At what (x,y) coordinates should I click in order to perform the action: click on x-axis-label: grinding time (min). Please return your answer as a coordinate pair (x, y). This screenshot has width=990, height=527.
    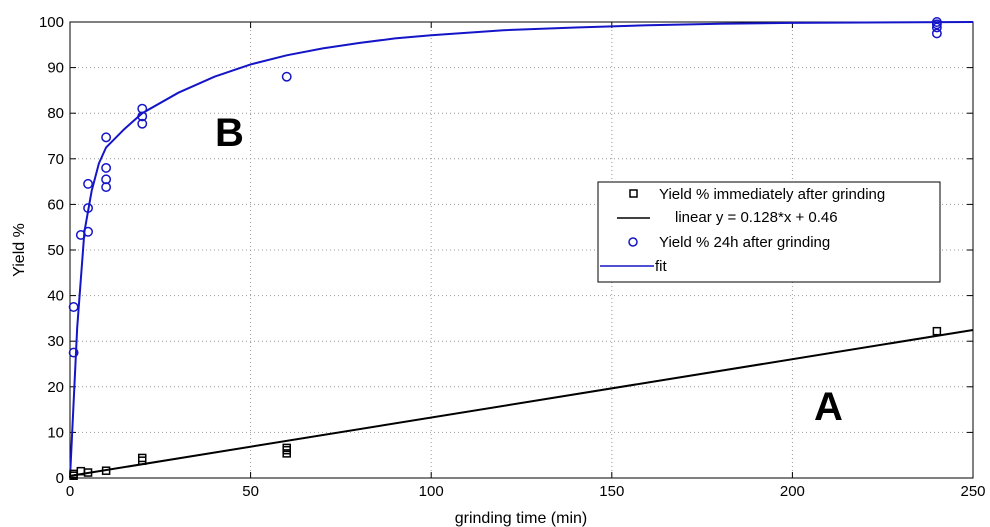
    Looking at the image, I should click on (521, 518).